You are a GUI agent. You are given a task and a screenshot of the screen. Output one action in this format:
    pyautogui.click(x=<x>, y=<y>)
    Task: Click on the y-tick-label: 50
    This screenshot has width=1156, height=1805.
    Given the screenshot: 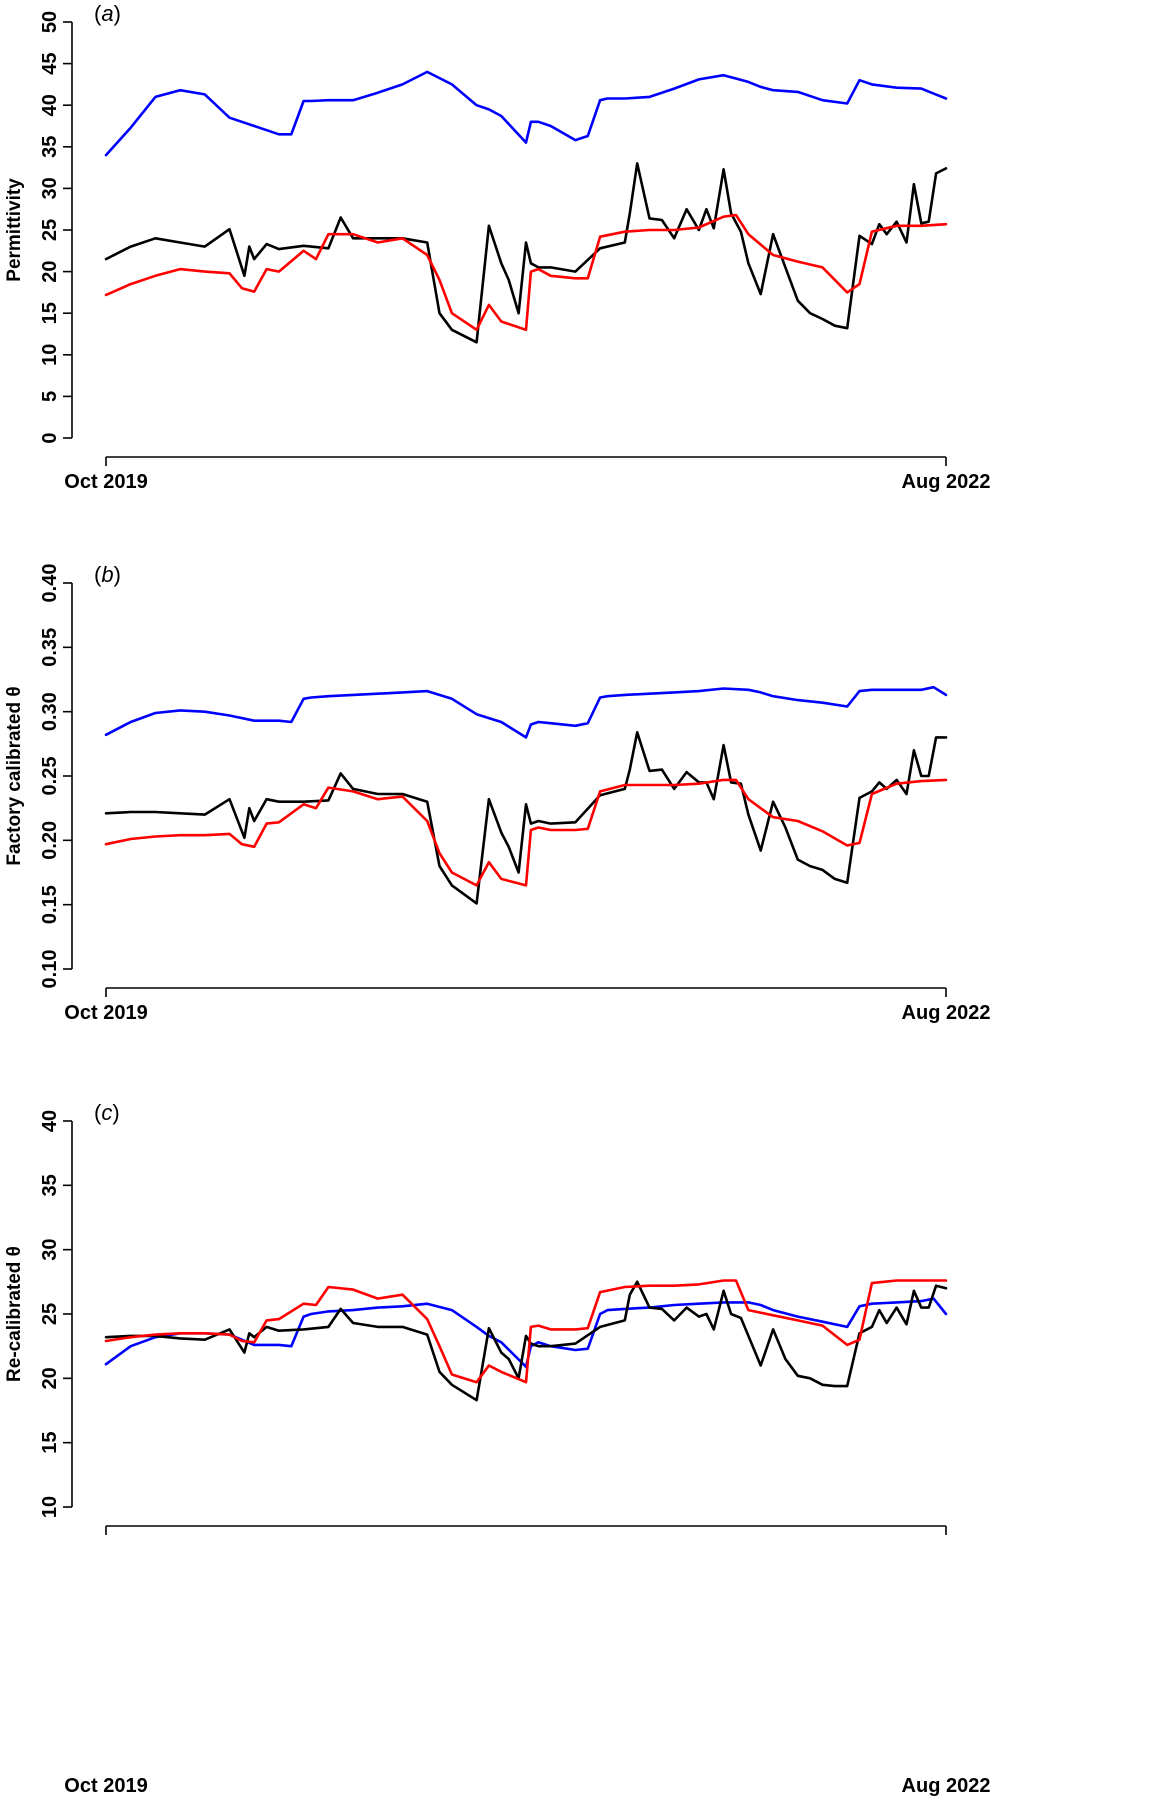 What is the action you would take?
    pyautogui.click(x=50, y=22)
    